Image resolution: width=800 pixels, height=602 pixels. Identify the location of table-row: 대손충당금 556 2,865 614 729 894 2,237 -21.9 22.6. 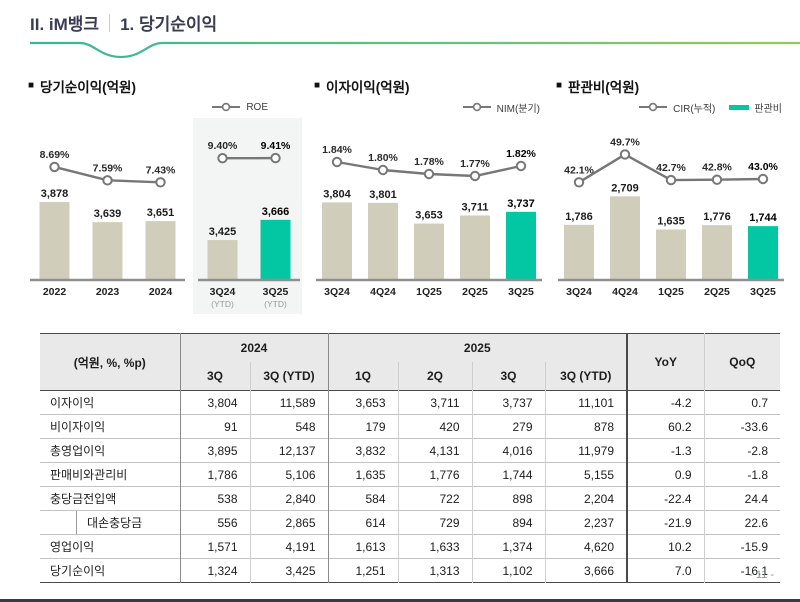
(410, 522).